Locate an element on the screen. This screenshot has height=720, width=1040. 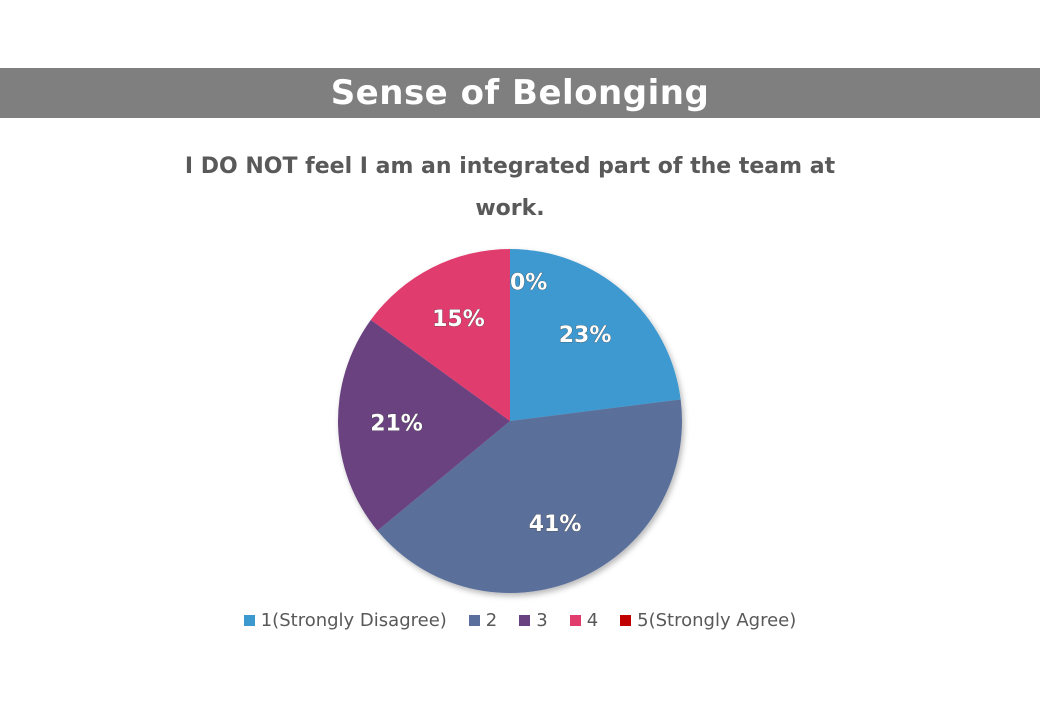
data-label: 15% is located at coordinates (458, 319).